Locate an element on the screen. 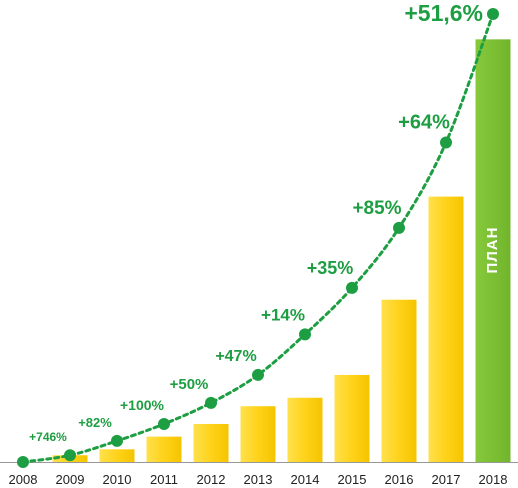 The image size is (518, 488). trend-point-2018 is located at coordinates (493, 14).